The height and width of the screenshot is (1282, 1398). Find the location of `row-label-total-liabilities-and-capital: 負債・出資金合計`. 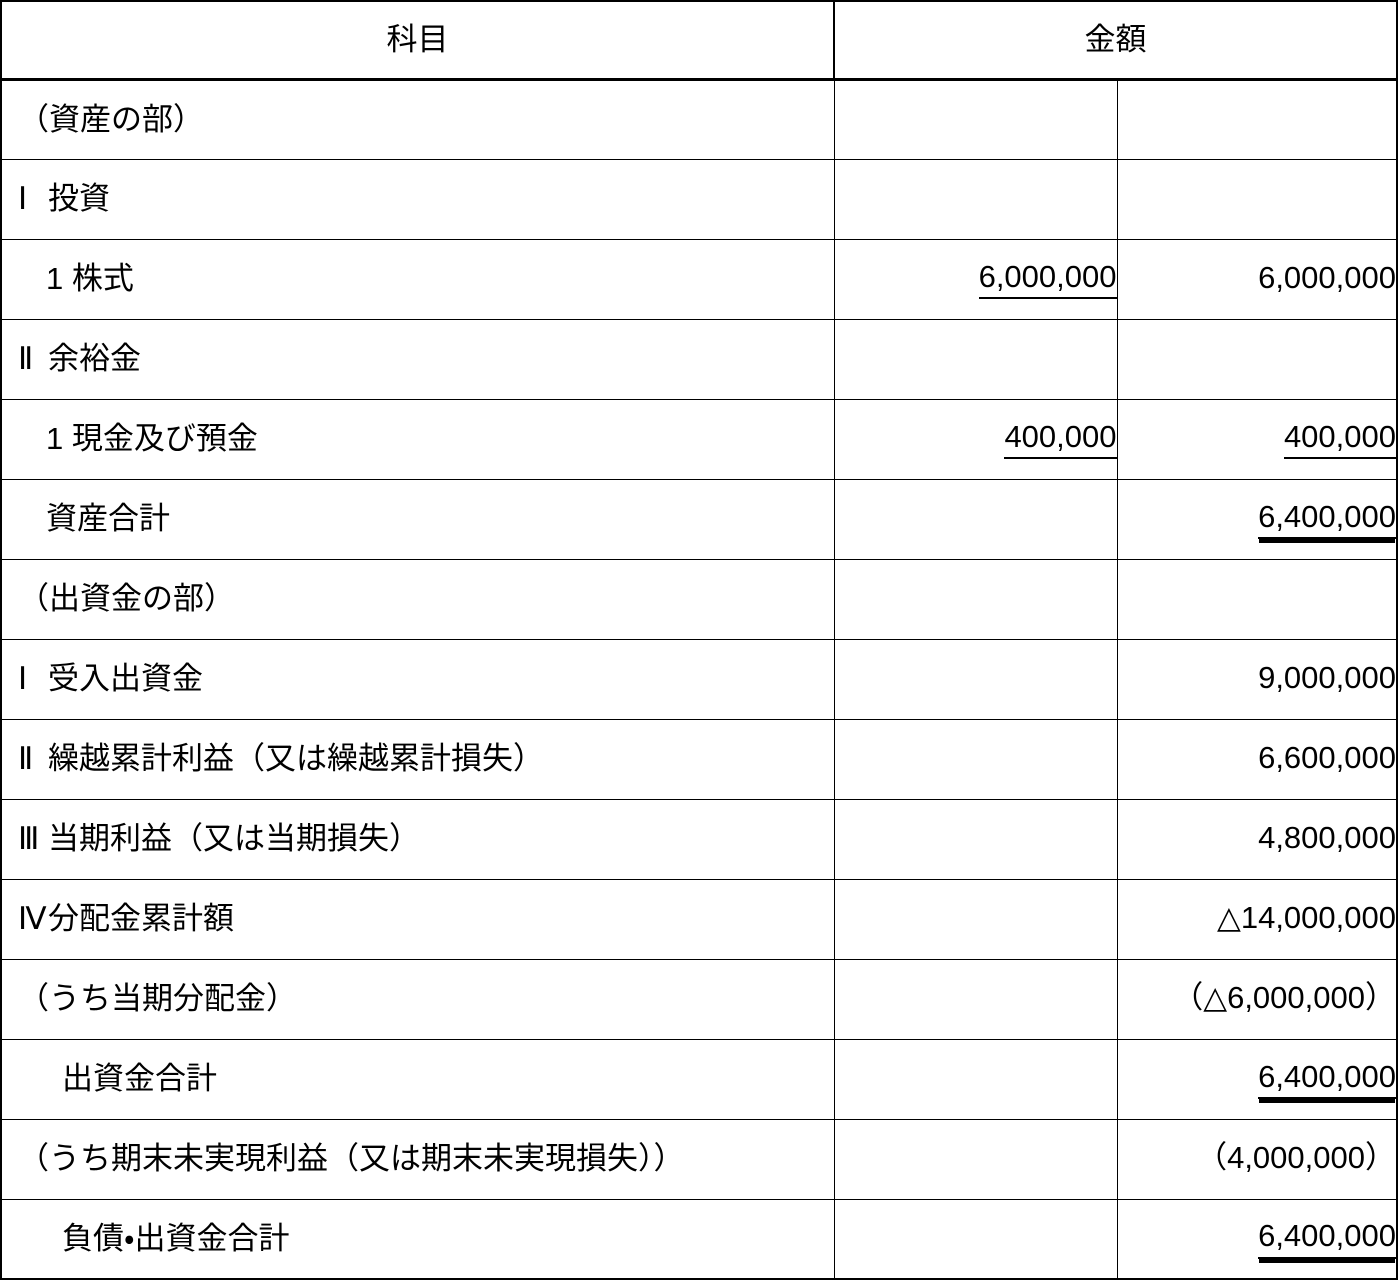

row-label-total-liabilities-and-capital: 負債・出資金合計 is located at coordinates (417, 1239).